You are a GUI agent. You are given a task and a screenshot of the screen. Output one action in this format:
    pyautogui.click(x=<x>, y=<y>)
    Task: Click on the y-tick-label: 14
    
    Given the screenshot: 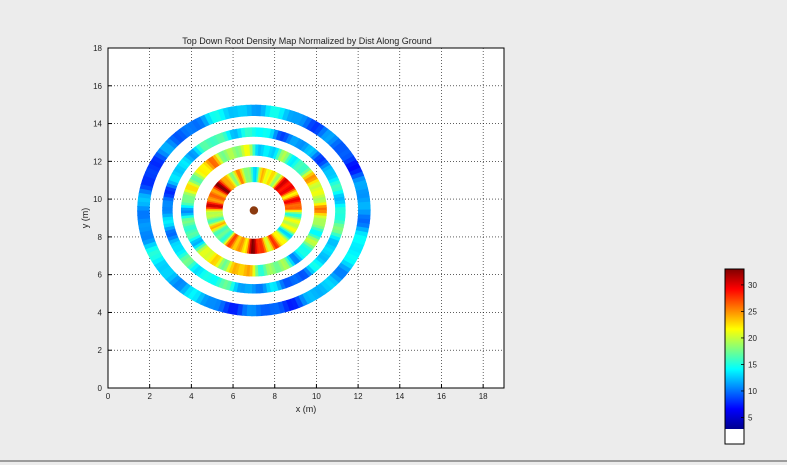 What is the action you would take?
    pyautogui.click(x=97, y=124)
    